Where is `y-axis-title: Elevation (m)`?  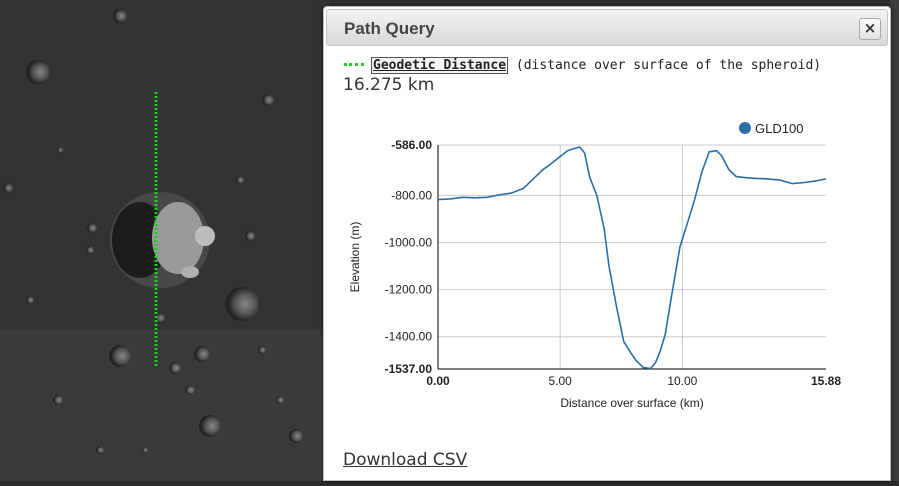
y-axis-title: Elevation (m) is located at coordinates (355, 257).